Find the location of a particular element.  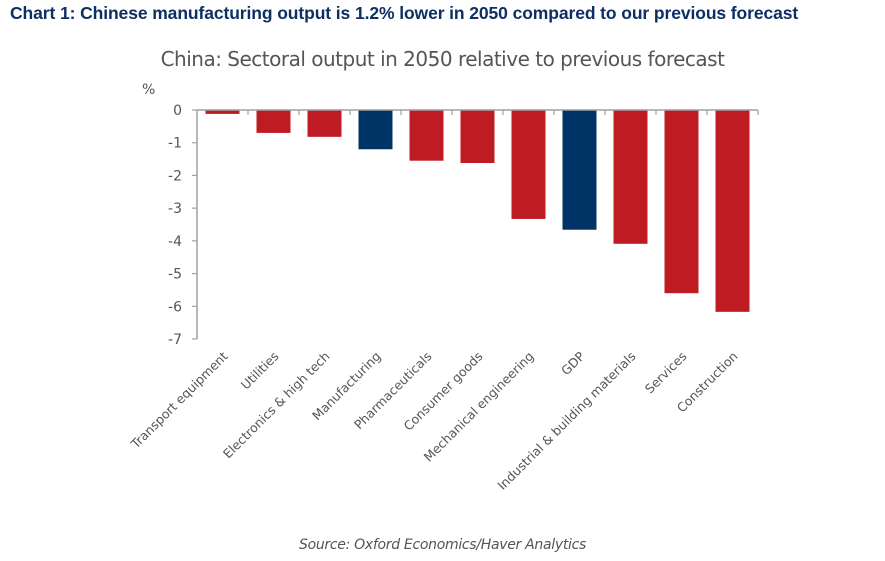

bar-mechanical-engineering is located at coordinates (528, 164).